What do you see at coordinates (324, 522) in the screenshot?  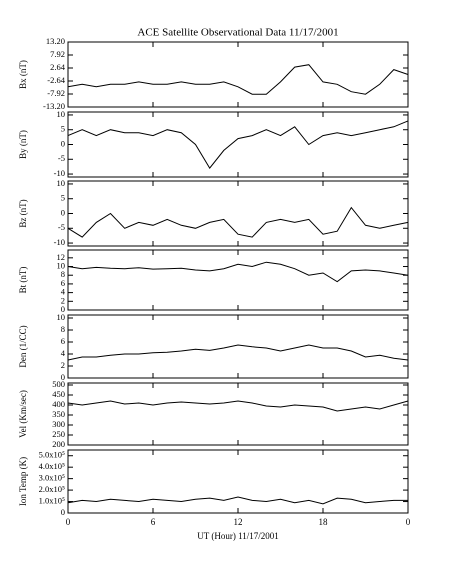 I see `x-tick-label: 18` at bounding box center [324, 522].